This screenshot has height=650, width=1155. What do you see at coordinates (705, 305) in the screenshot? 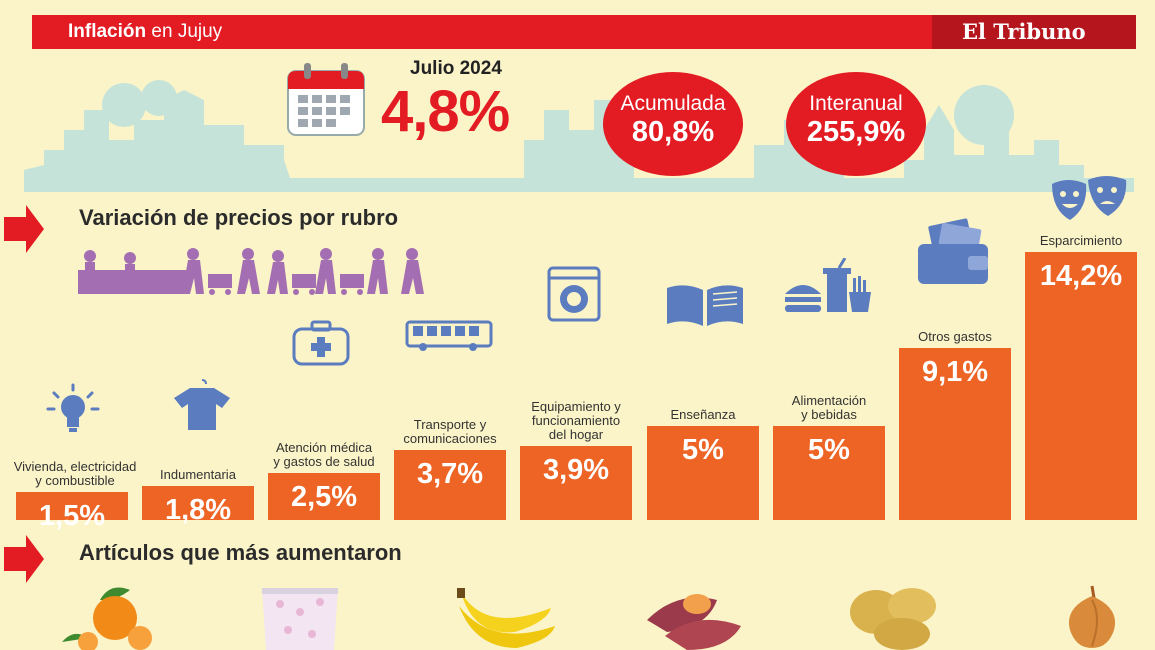
I see `book-icon` at bounding box center [705, 305].